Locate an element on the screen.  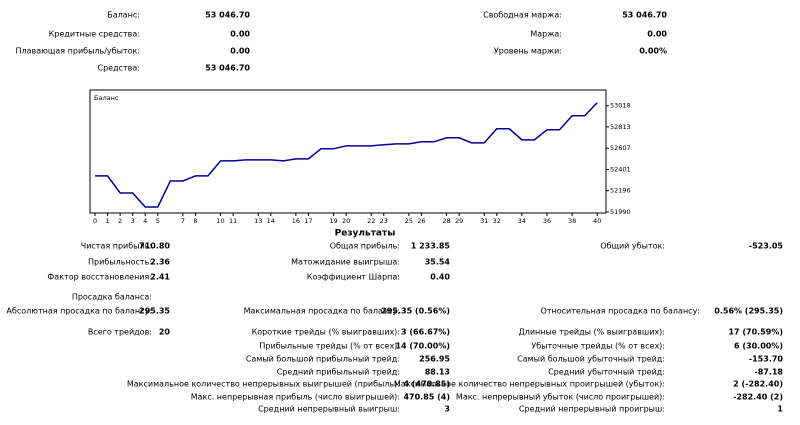
result-value: 295.35 is located at coordinates (154, 311).